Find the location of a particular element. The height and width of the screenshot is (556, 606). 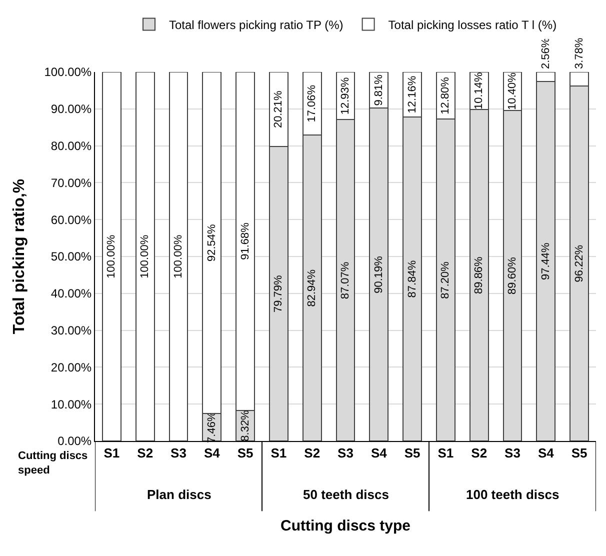

legend-label: Total flowers picking ratio TP (%) is located at coordinates (256, 25).